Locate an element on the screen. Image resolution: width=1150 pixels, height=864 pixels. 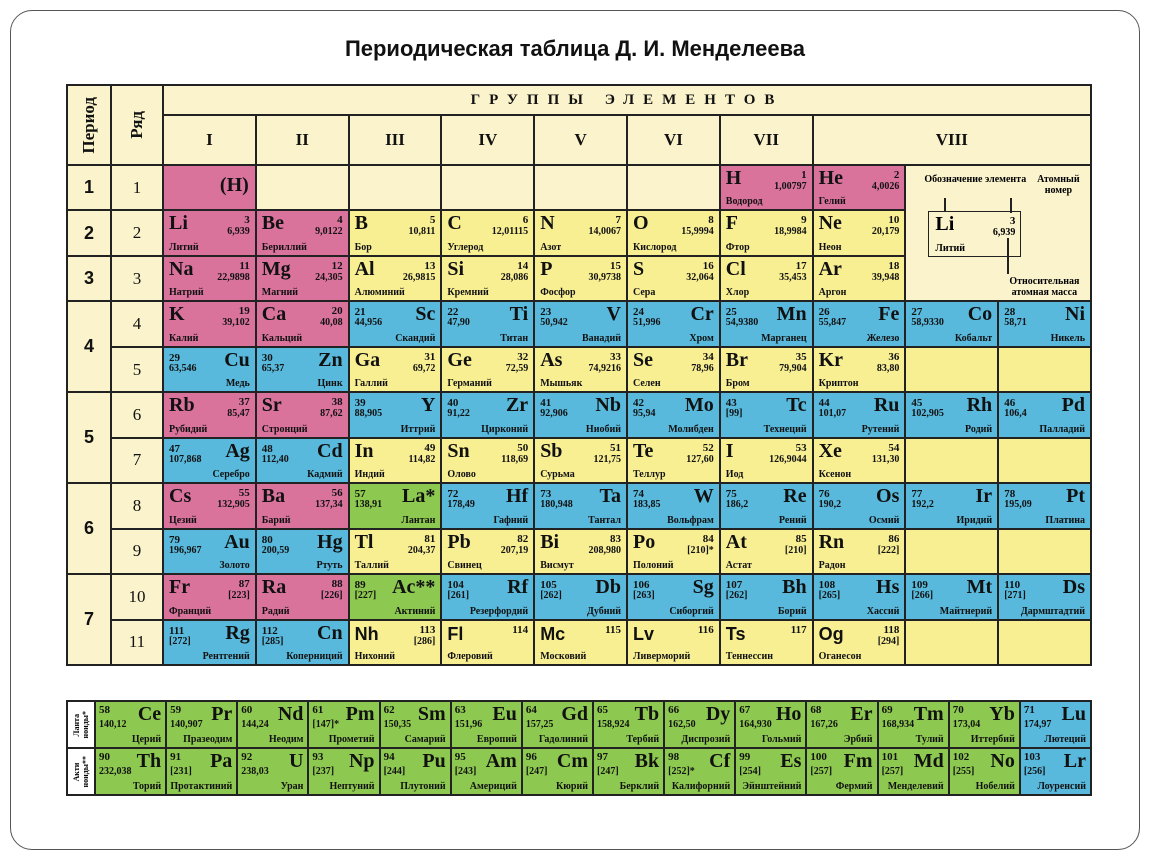
element-symbol: Md is located at coordinates (928, 761).